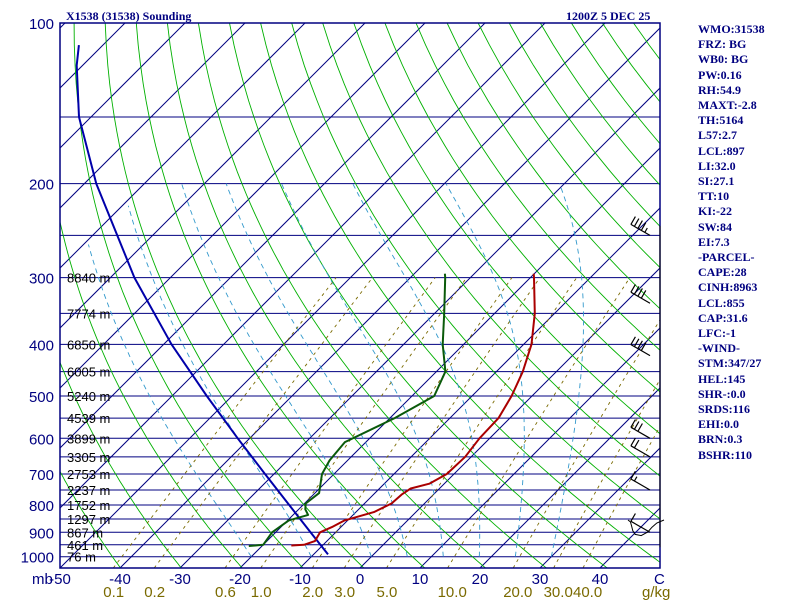  Describe the element at coordinates (722, 44) in the screenshot. I see `stat-line: FRZ: BG` at that location.